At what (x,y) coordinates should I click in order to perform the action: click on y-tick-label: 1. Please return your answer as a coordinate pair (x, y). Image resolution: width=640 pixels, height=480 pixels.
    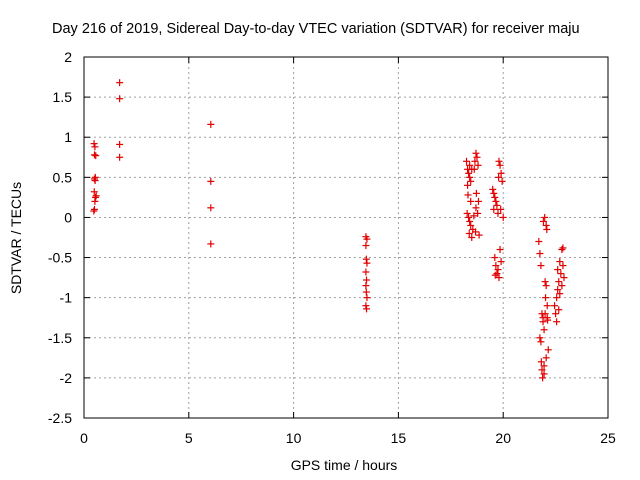
    Looking at the image, I should click on (68, 137).